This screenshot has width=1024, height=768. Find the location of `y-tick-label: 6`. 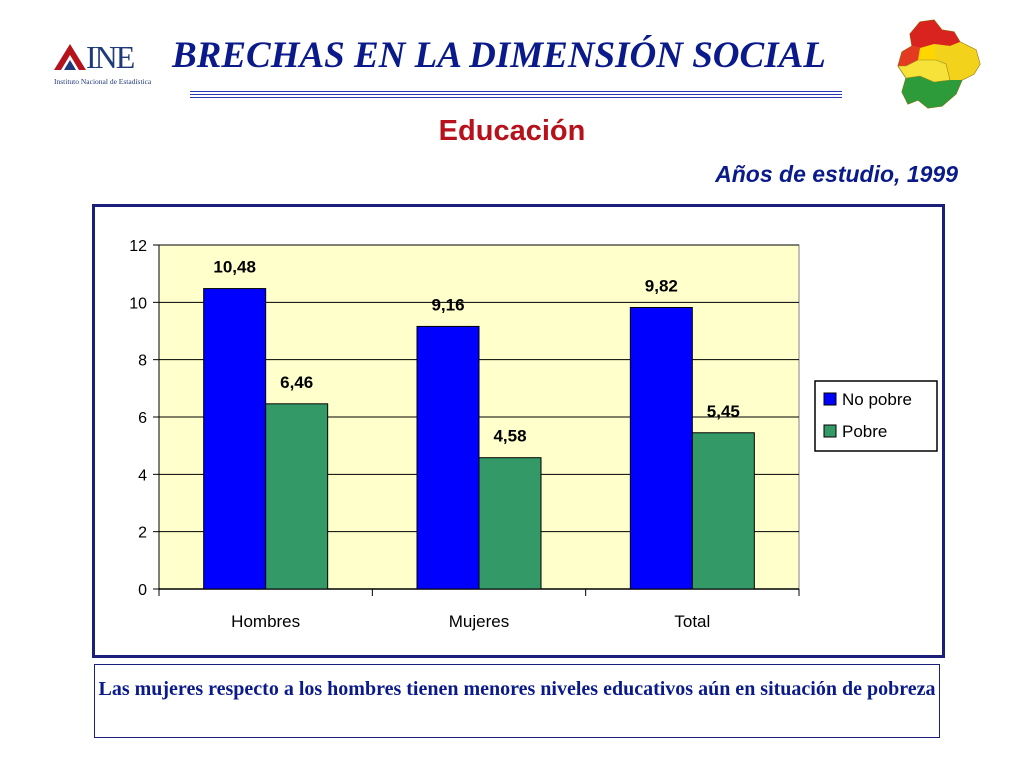

y-tick-label: 6 is located at coordinates (142, 418).